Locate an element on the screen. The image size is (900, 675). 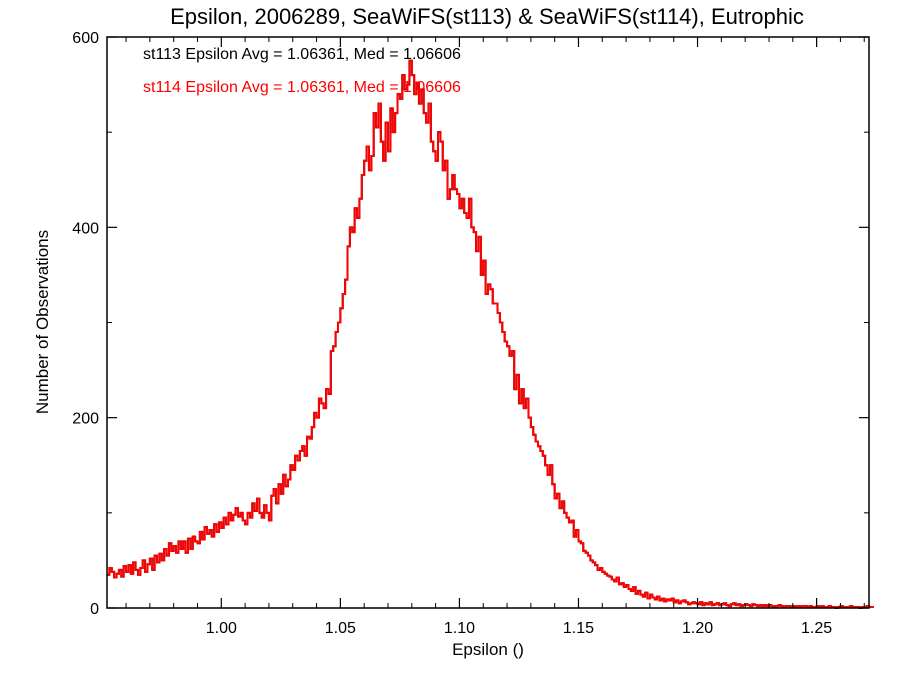
x-tick-label: 1.05 is located at coordinates (340, 628).